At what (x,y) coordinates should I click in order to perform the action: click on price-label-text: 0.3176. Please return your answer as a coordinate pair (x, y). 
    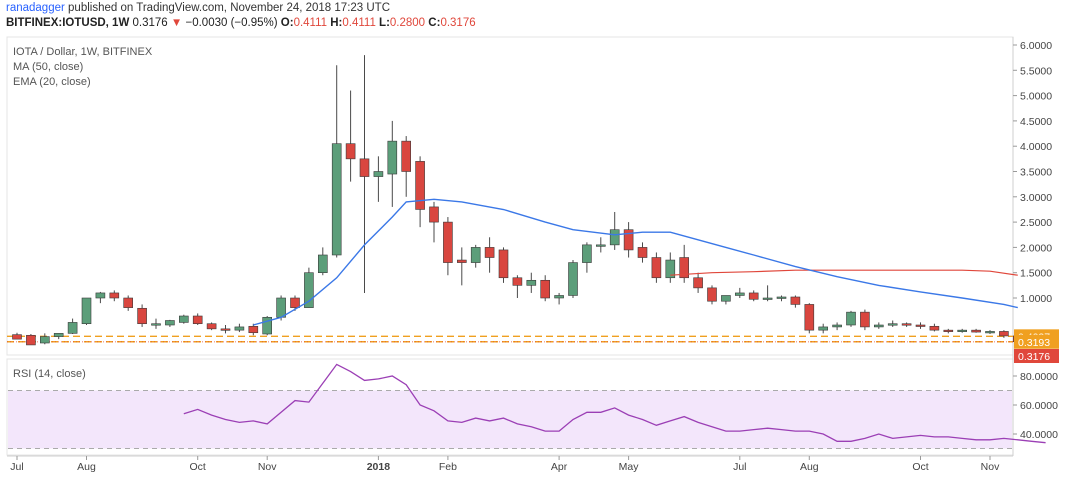
    Looking at the image, I should click on (1034, 357).